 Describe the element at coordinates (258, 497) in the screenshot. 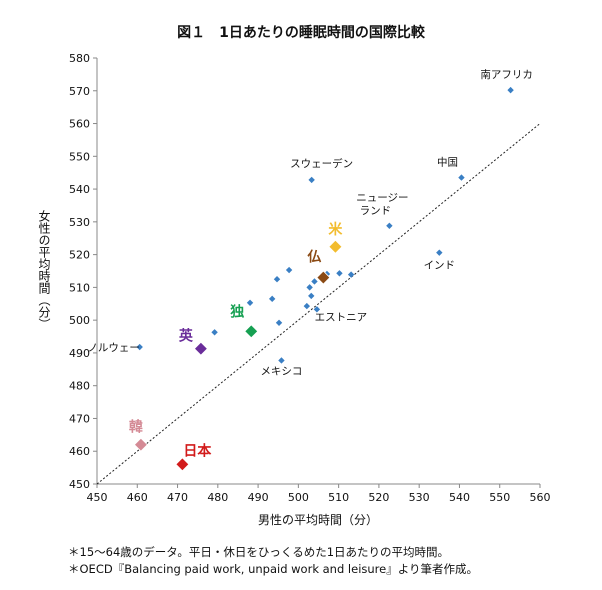

I see `x-tick-label: 490` at that location.